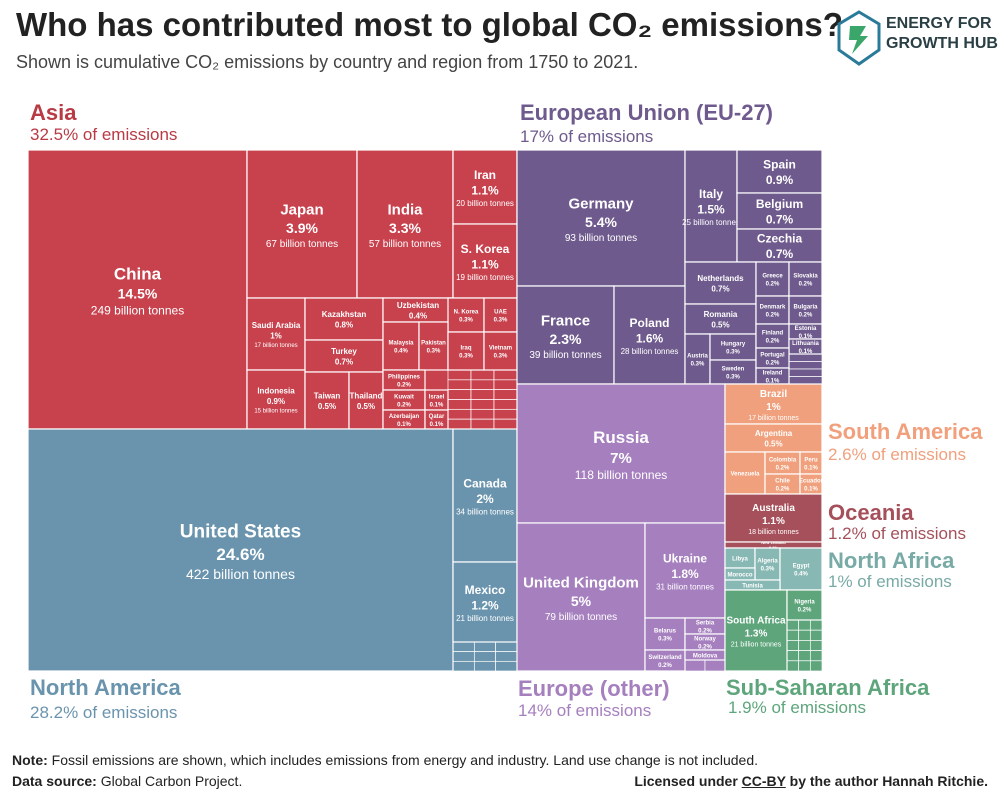 The height and width of the screenshot is (805, 1000). I want to click on tile-pct-slovakia: 0.2%, so click(806, 284).